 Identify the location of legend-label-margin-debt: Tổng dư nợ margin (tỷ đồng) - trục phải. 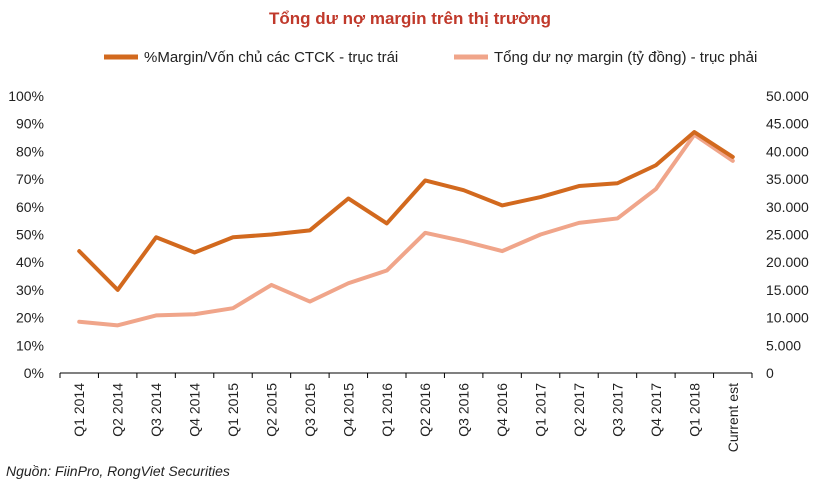
(625, 57).